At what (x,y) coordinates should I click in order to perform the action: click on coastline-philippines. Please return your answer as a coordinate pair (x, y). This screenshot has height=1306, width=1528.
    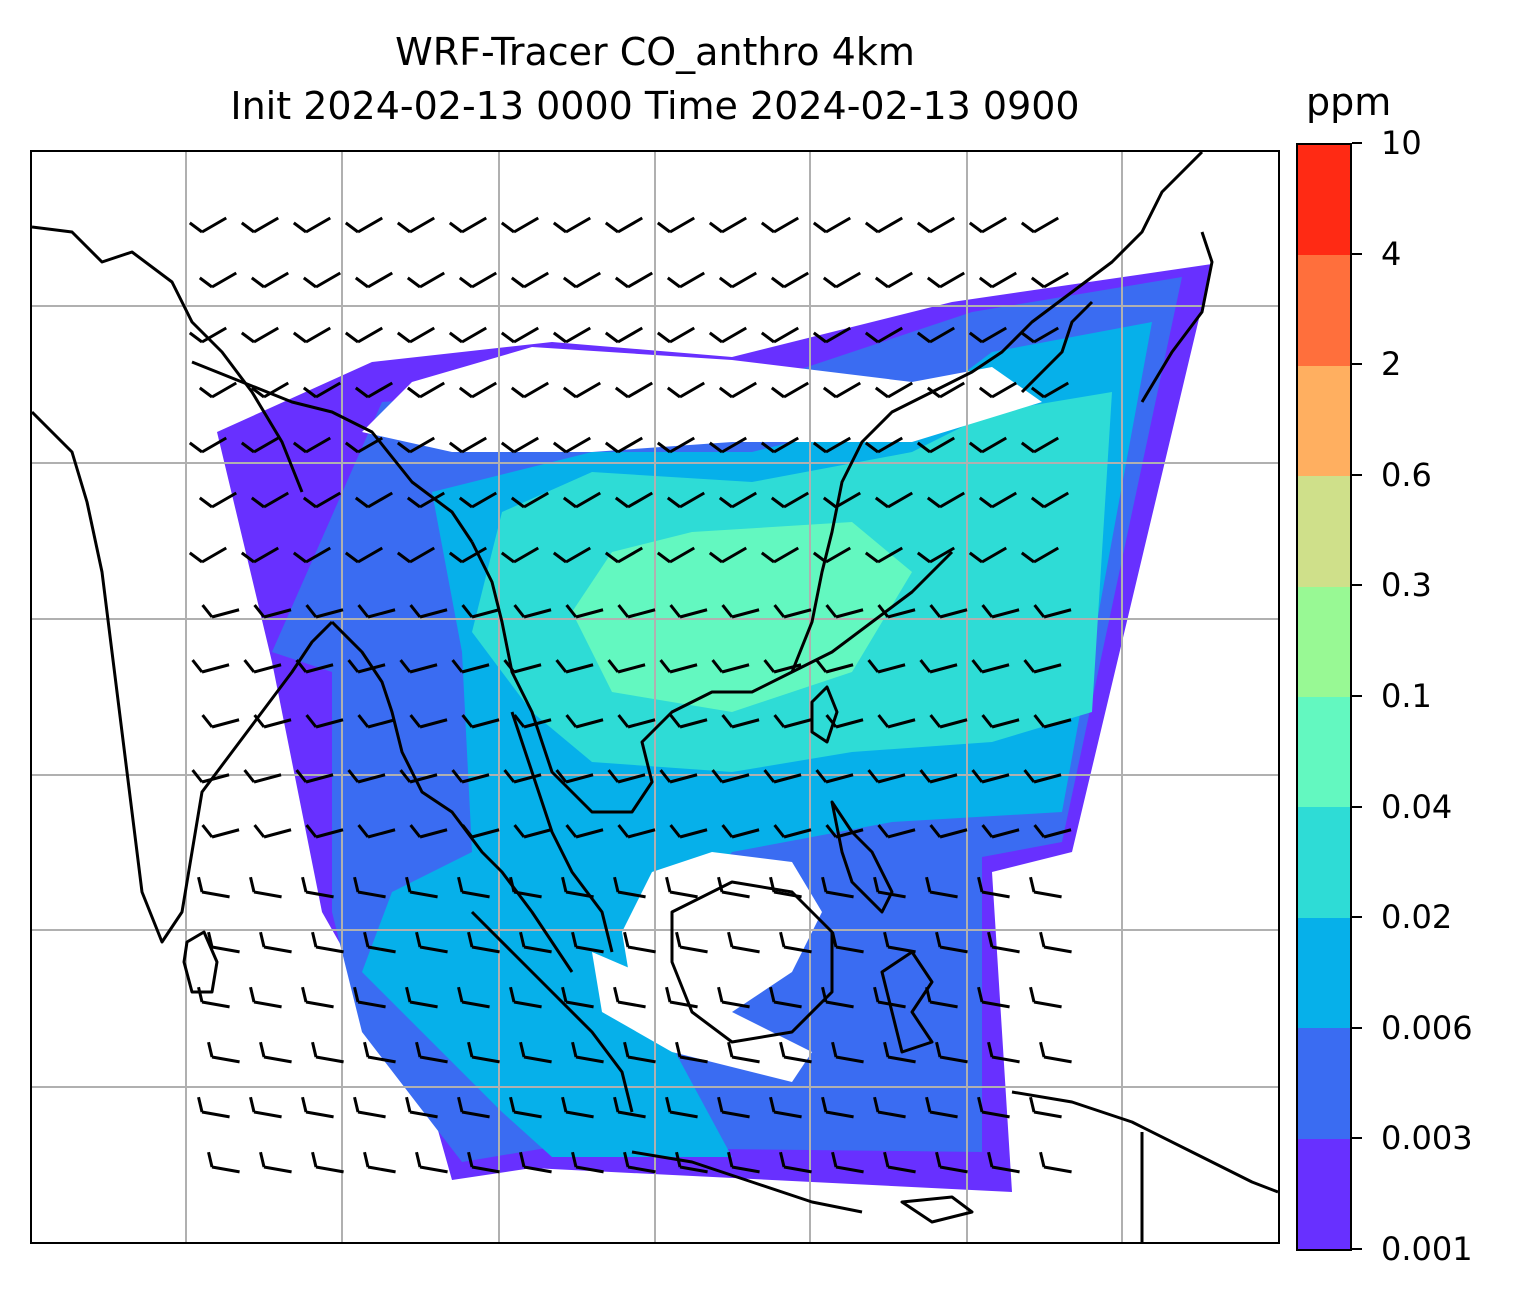
    Looking at the image, I should click on (862, 857).